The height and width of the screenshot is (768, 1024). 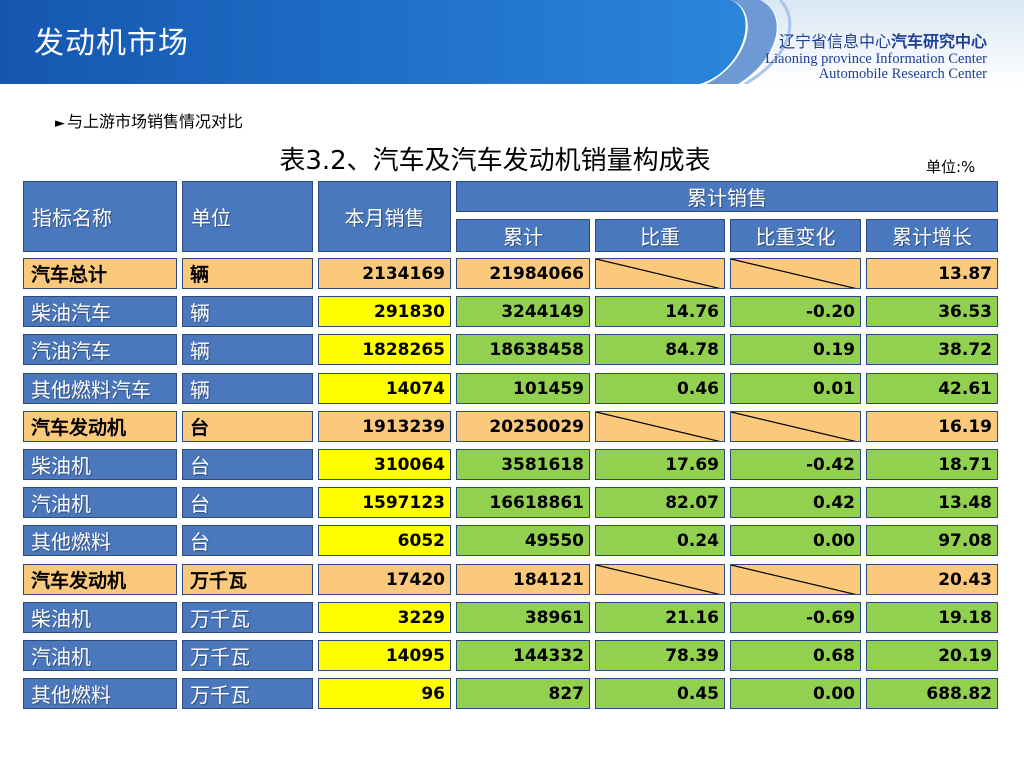 What do you see at coordinates (523, 502) in the screenshot?
I see `value-cell-cumulative: 16618861` at bounding box center [523, 502].